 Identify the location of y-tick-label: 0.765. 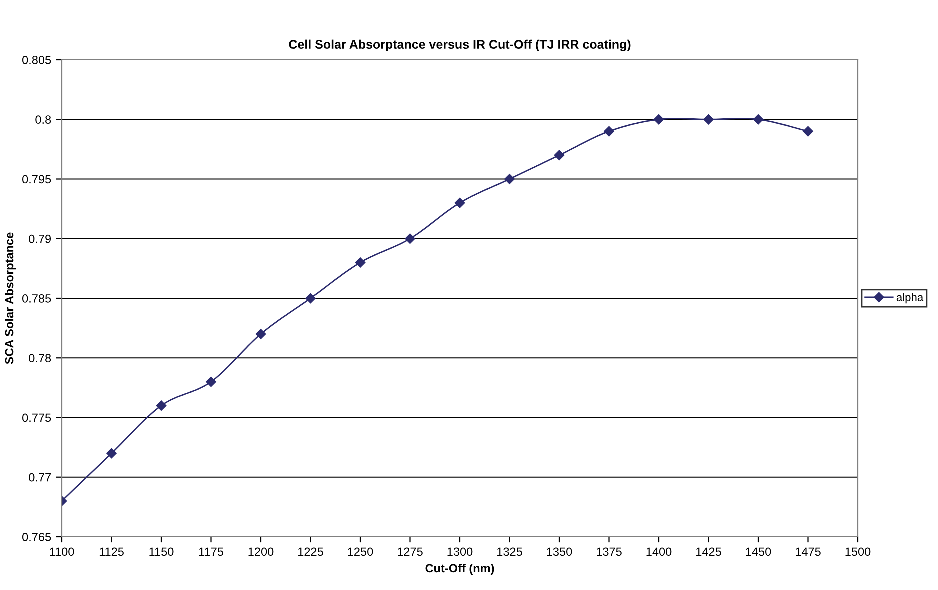
(37, 537).